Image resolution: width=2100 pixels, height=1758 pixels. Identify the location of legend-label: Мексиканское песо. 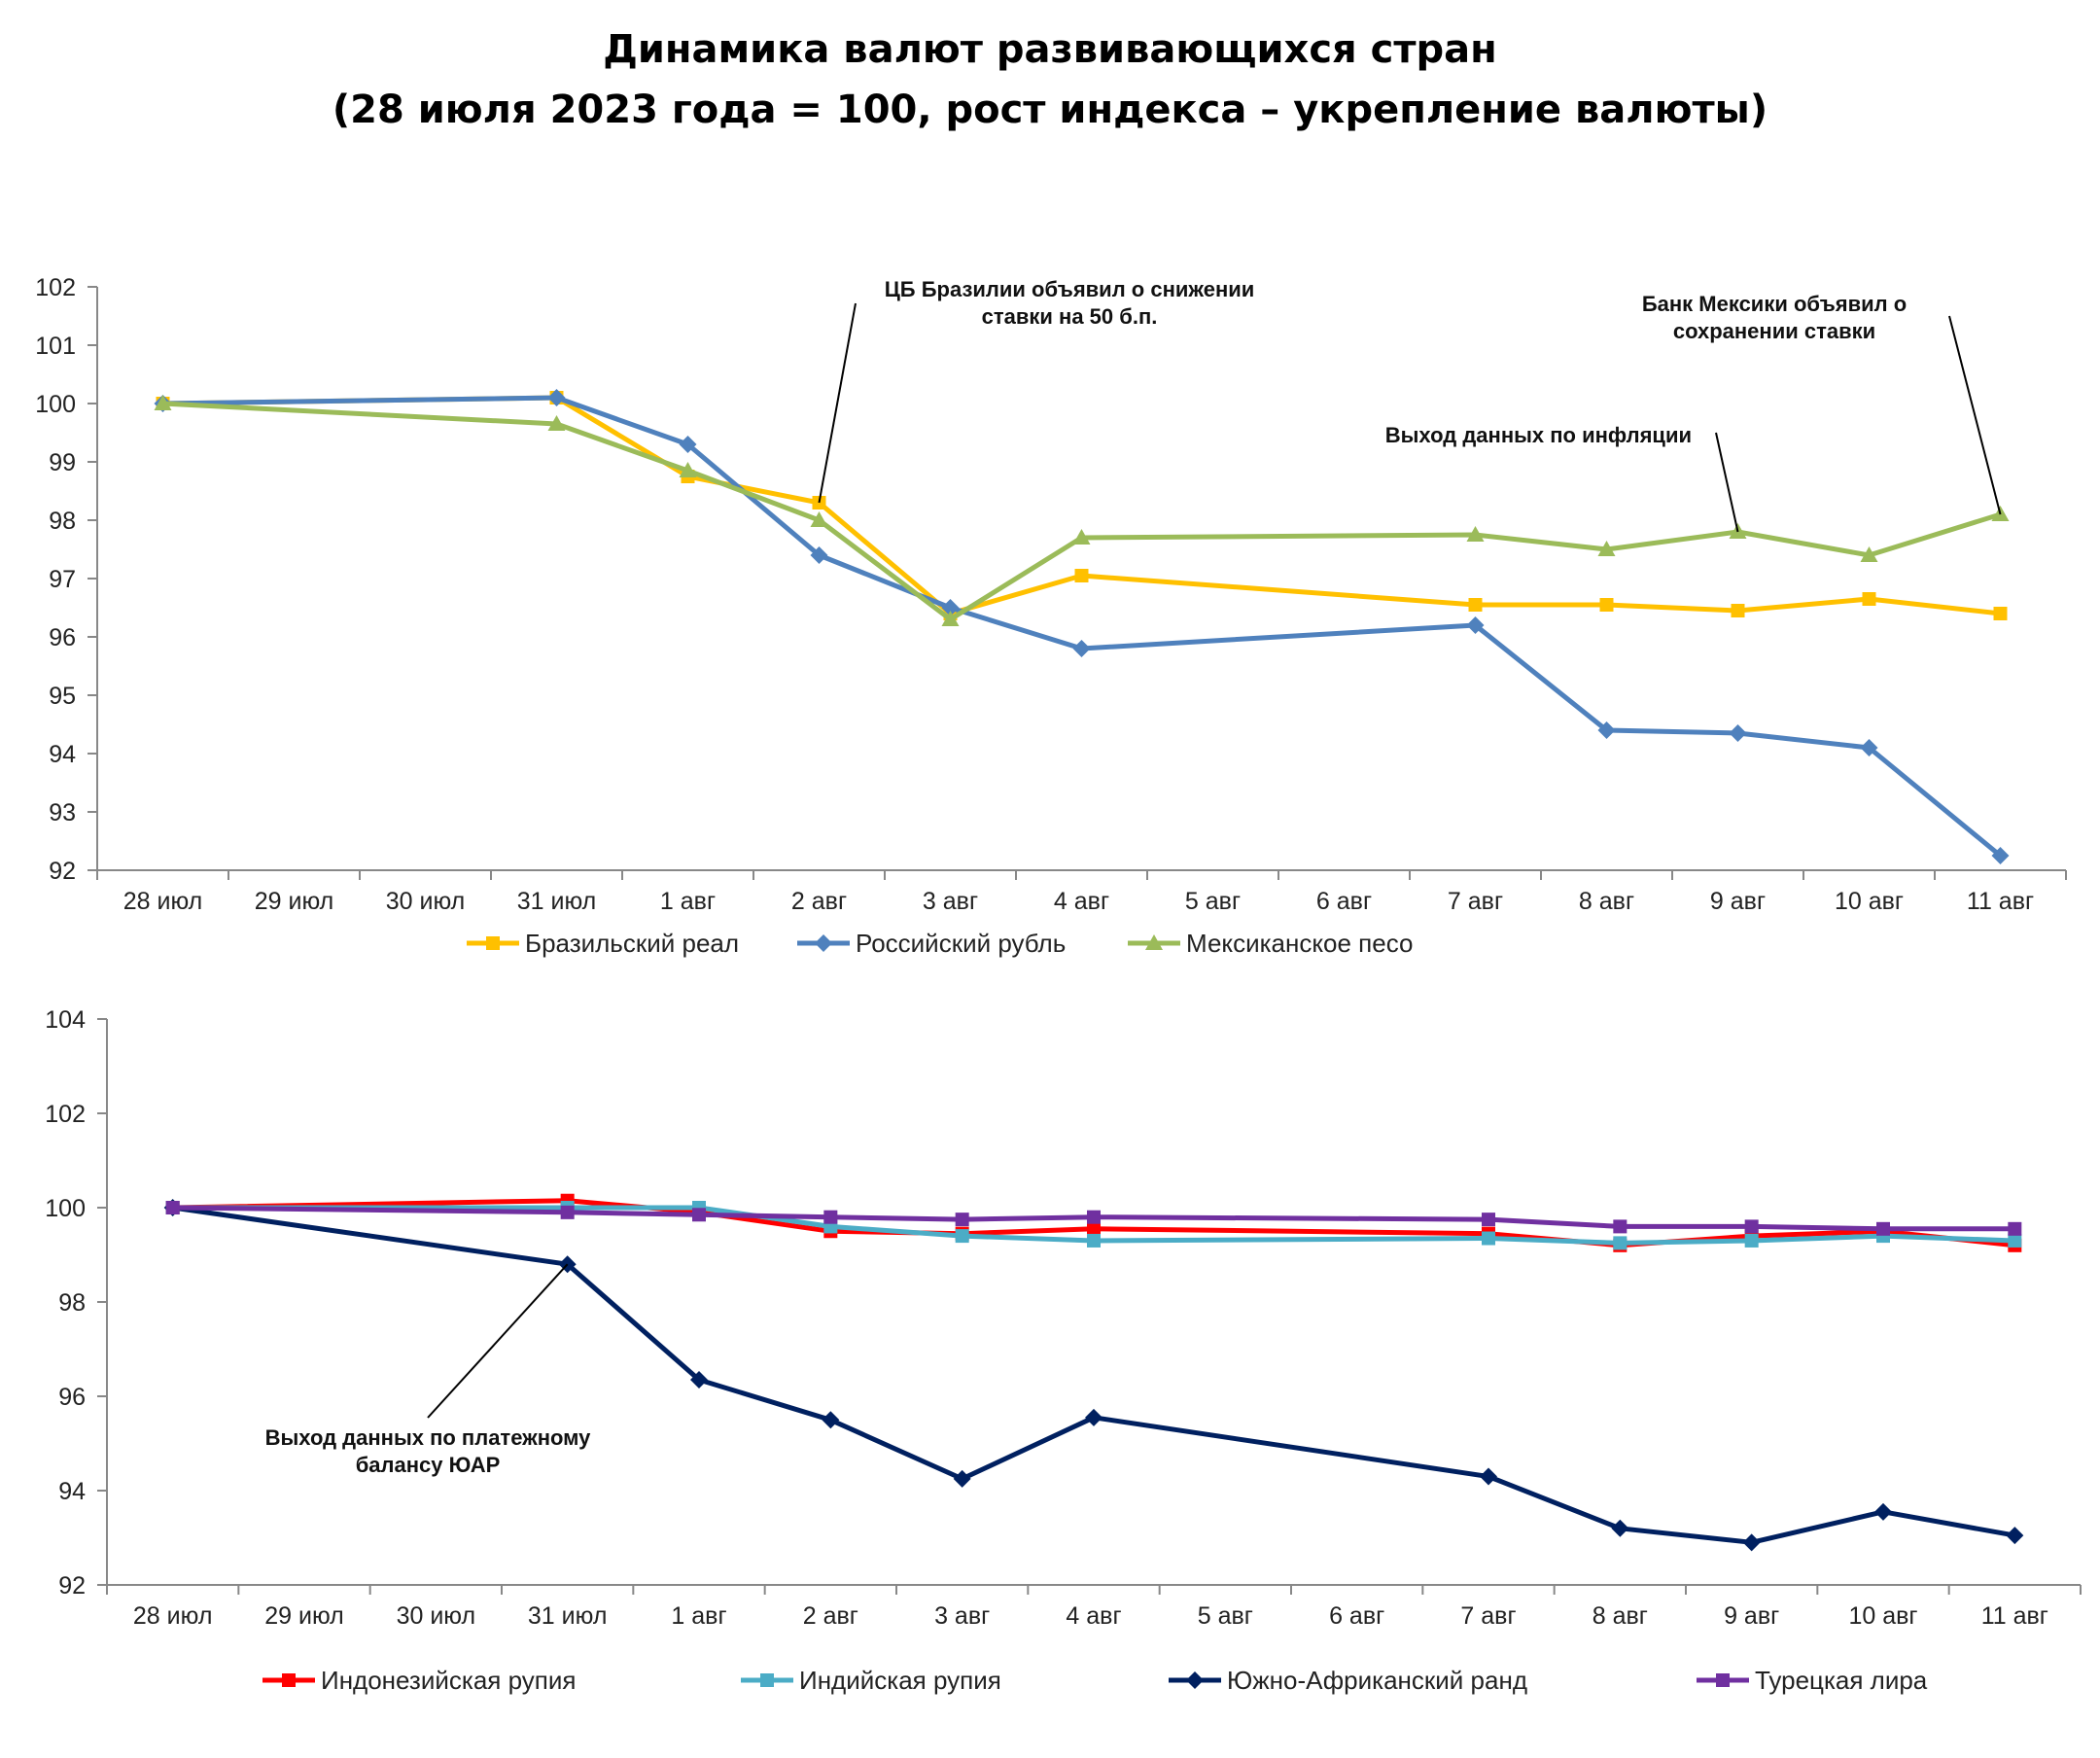
(1299, 943).